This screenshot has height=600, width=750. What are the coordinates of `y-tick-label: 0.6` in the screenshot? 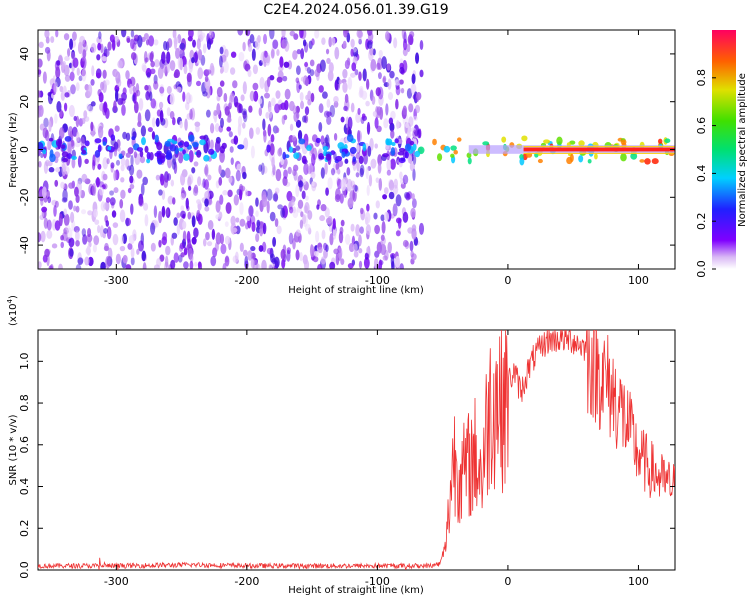 It's located at (24, 445).